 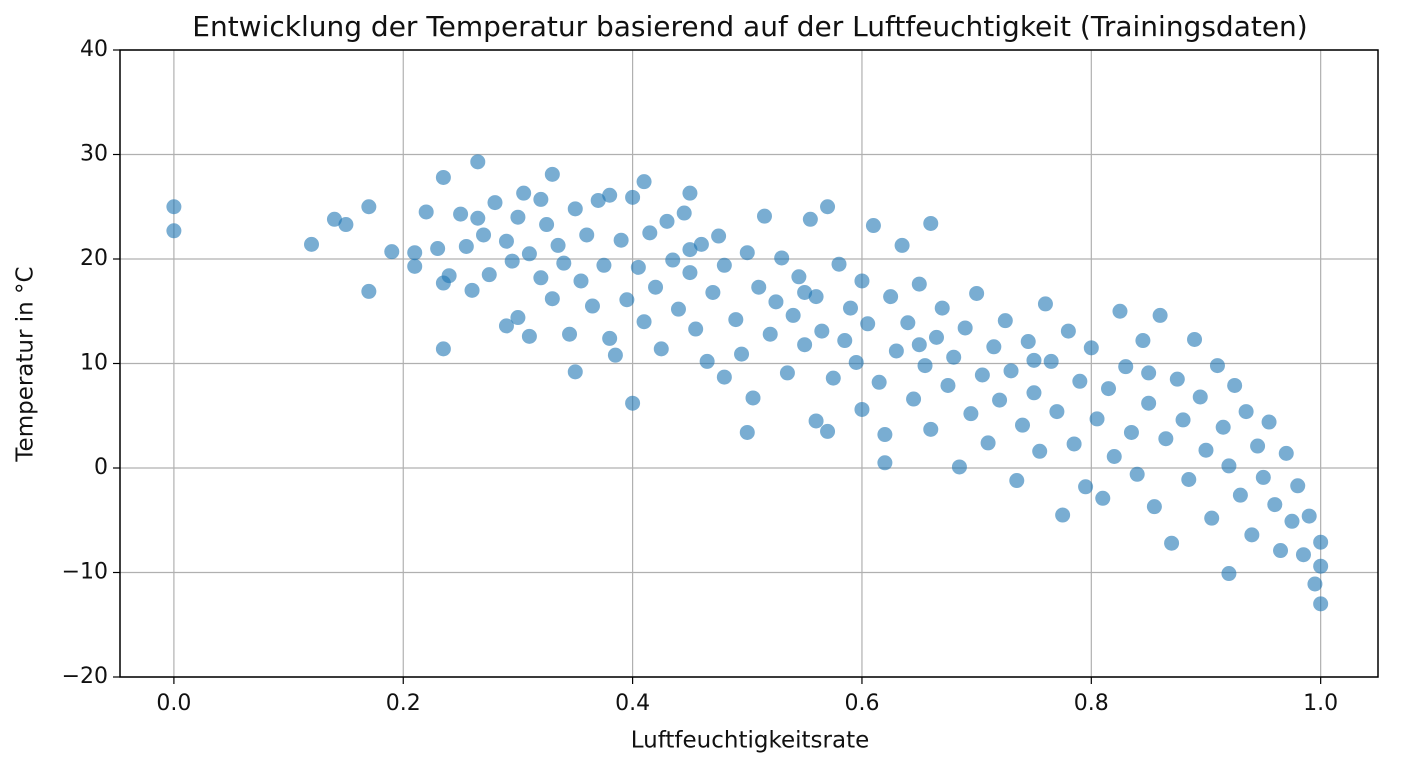 I want to click on x-tick-label: 0.8, so click(x=1091, y=703).